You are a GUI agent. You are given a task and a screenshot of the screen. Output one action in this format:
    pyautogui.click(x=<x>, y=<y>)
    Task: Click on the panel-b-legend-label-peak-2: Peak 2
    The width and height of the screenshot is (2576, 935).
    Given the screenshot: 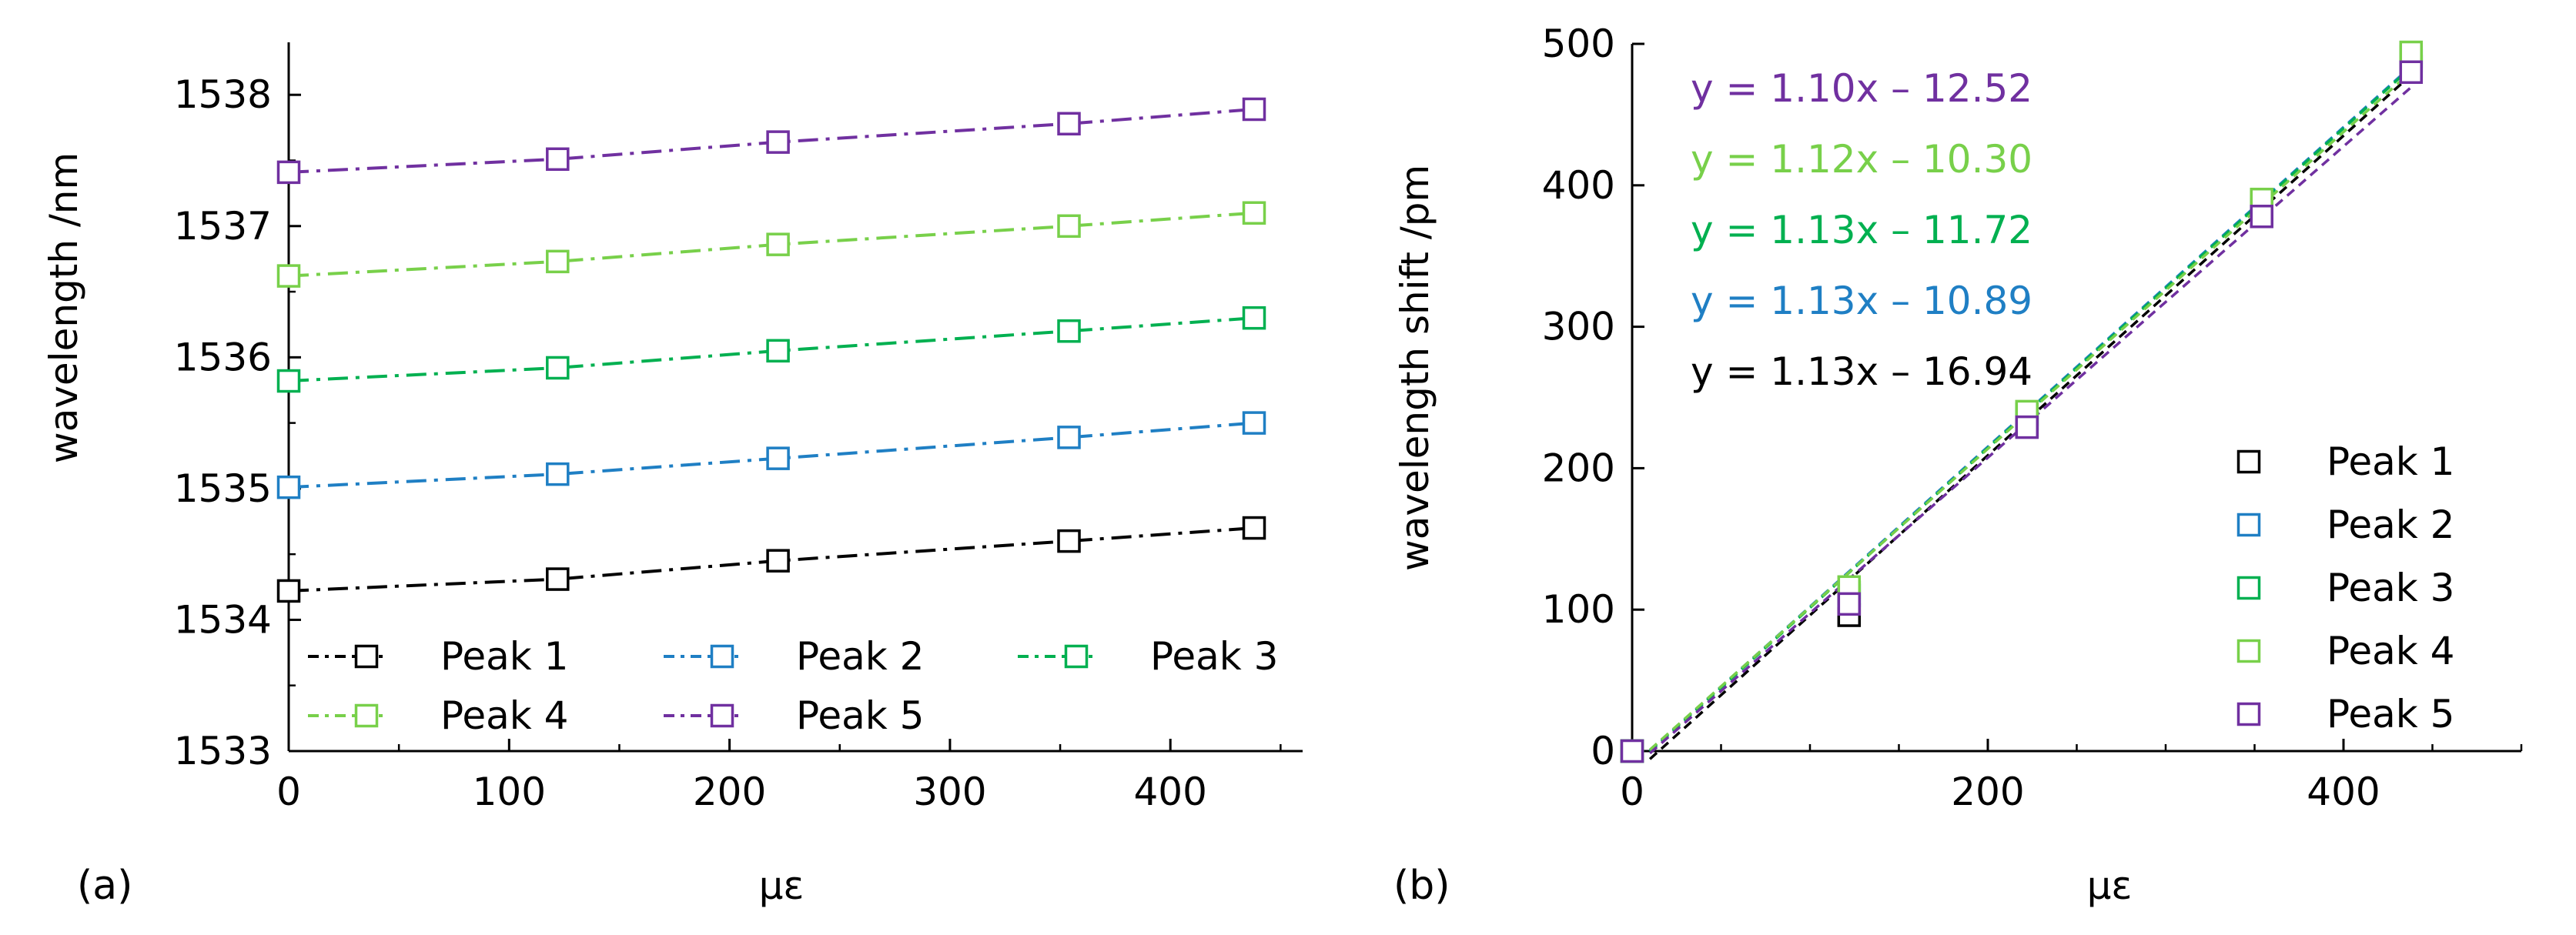 What is the action you would take?
    pyautogui.click(x=2391, y=525)
    